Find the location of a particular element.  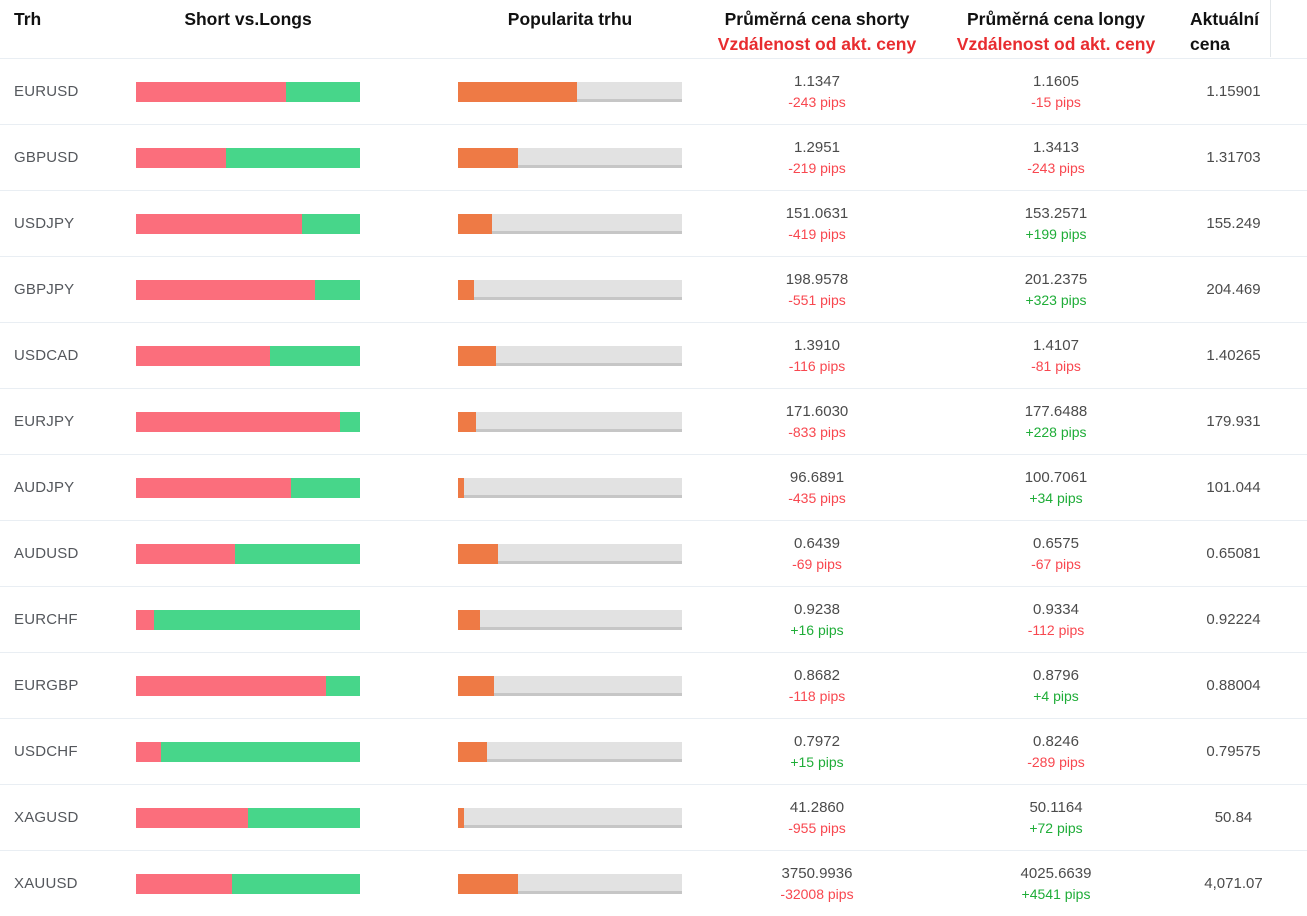

avg-long-price: 1.3413 is located at coordinates (1056, 147).